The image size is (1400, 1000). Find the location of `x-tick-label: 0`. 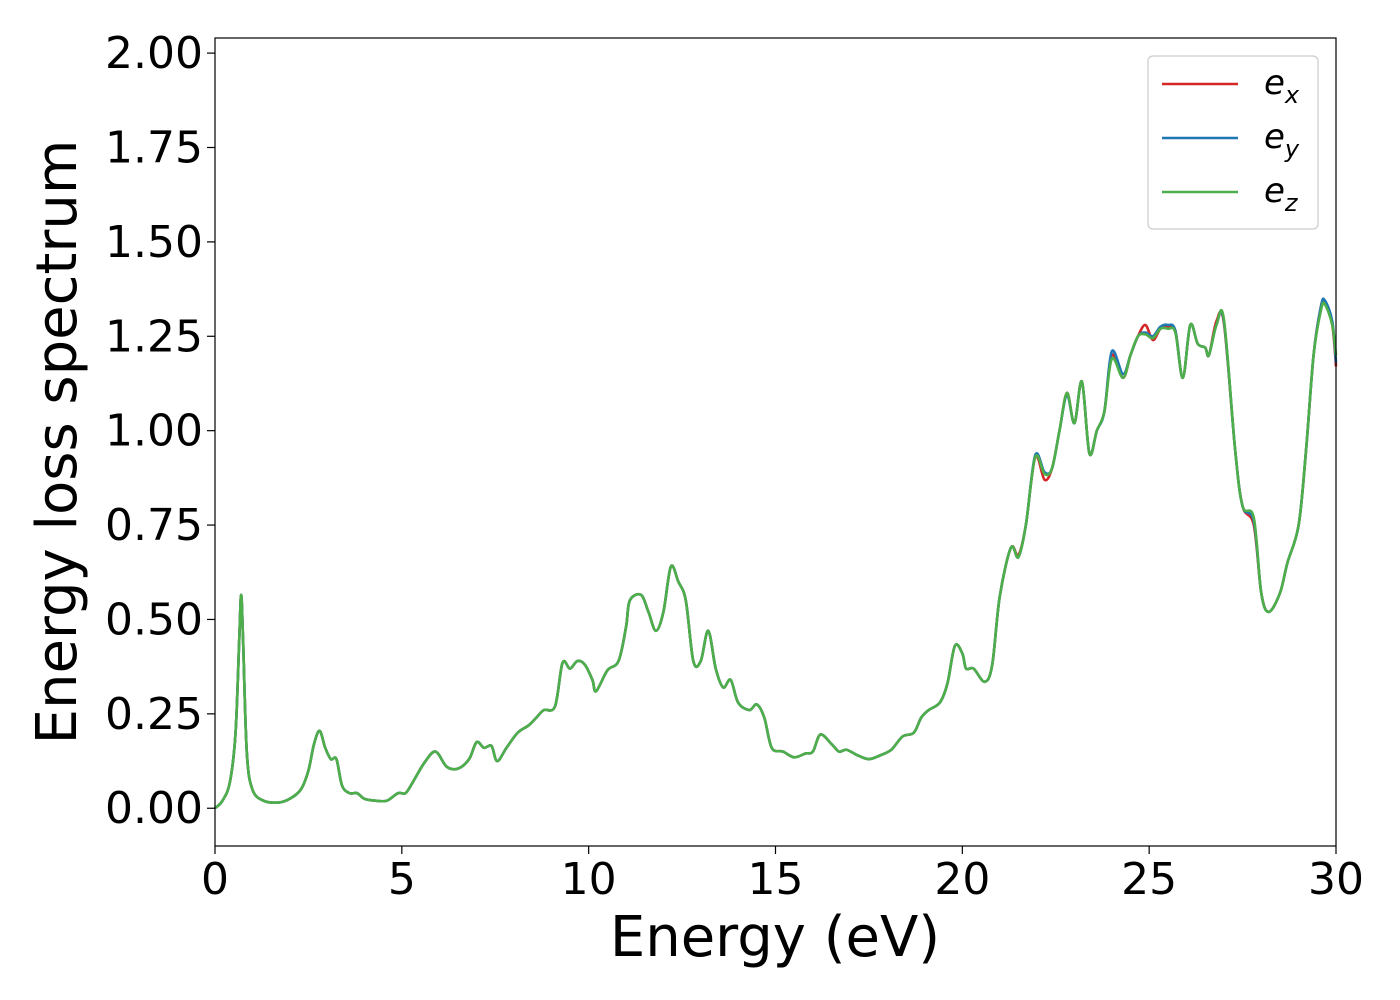

x-tick-label: 0 is located at coordinates (215, 879).